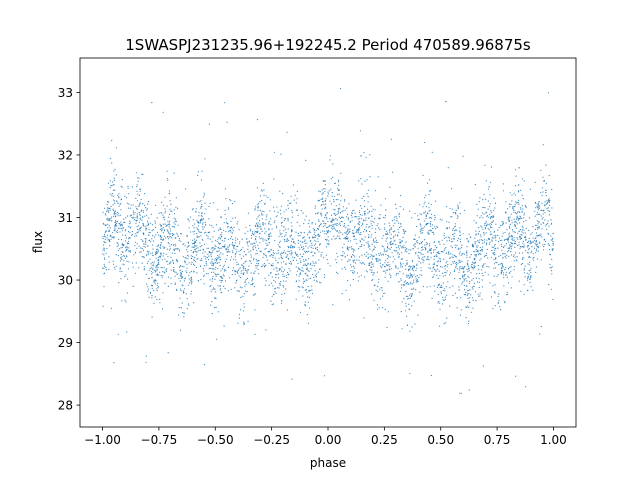 Image resolution: width=640 pixels, height=480 pixels. Describe the element at coordinates (102, 440) in the screenshot. I see `x-tick-label: −1.00` at that location.